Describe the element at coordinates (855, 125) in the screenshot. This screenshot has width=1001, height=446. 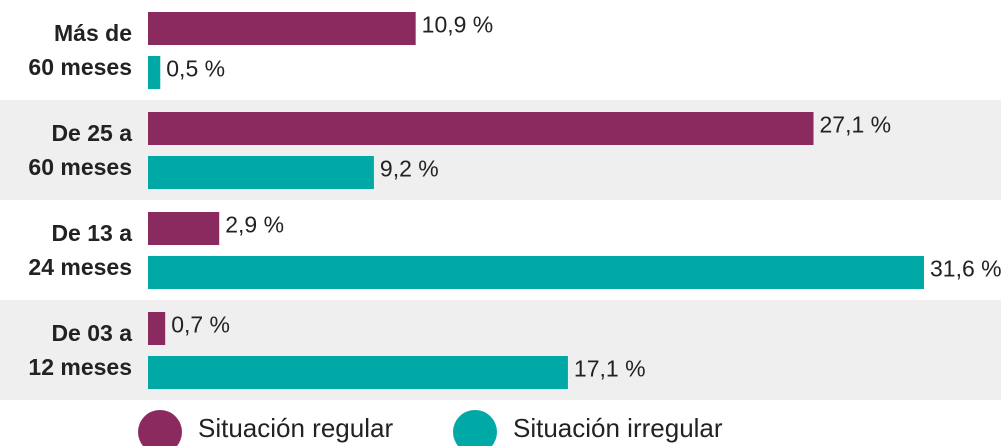
I see `value-label: 27,1 %` at that location.